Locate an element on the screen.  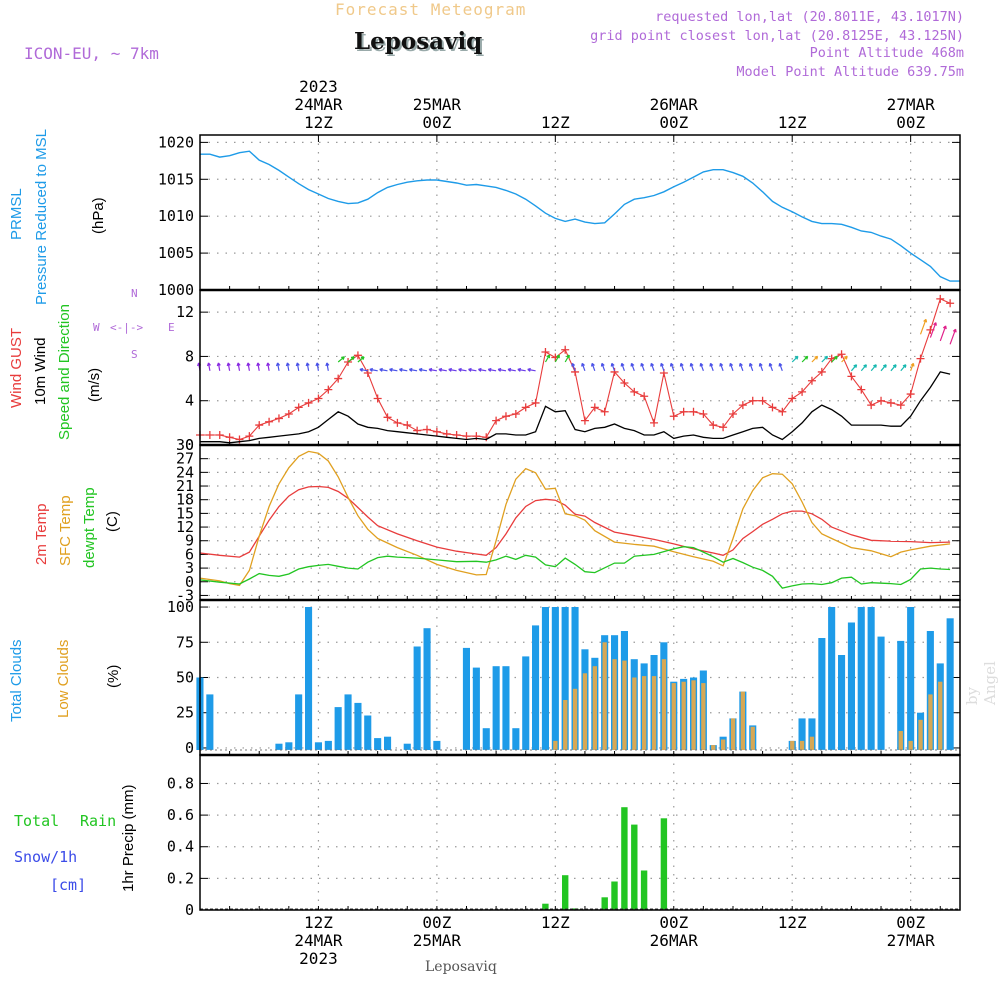
low-clouds-label: Low Clouds is located at coordinates (63, 678).